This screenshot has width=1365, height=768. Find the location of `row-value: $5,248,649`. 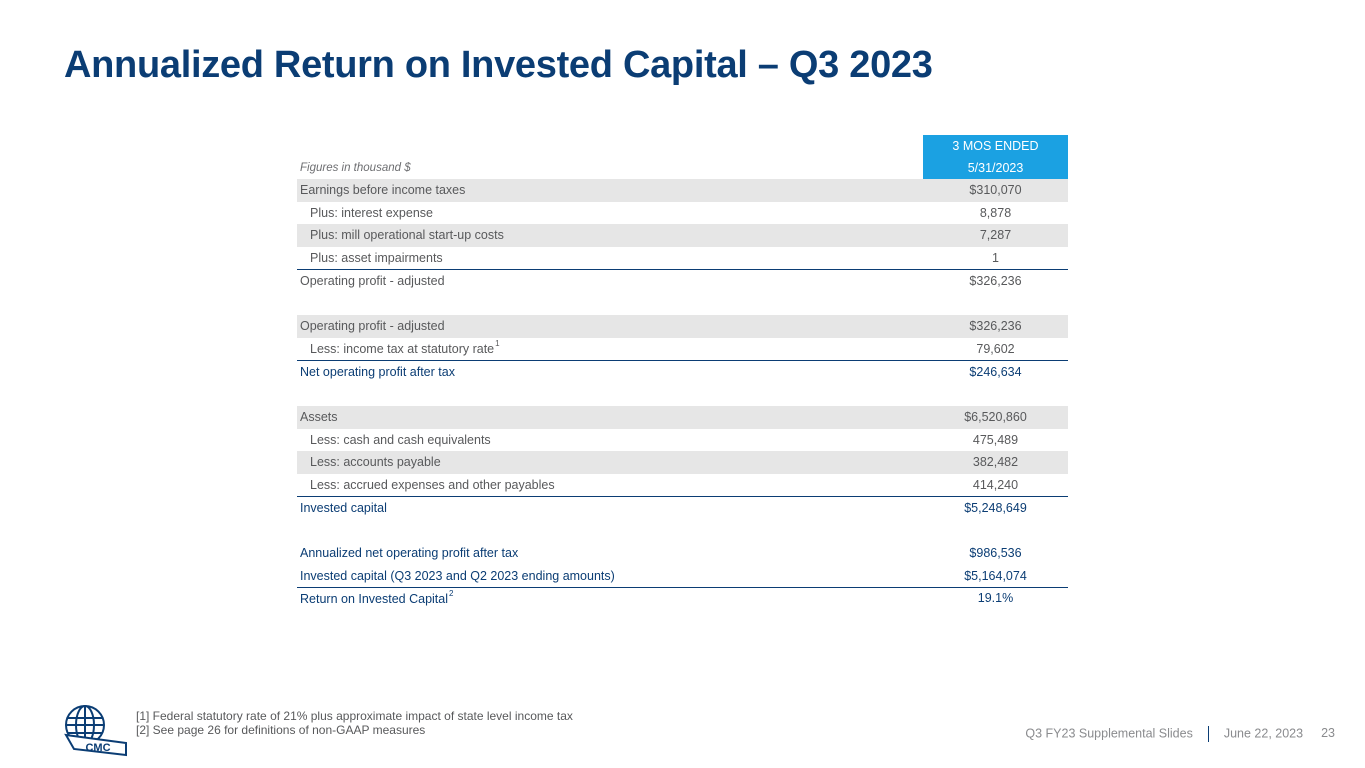

row-value: $5,248,649 is located at coordinates (995, 508).